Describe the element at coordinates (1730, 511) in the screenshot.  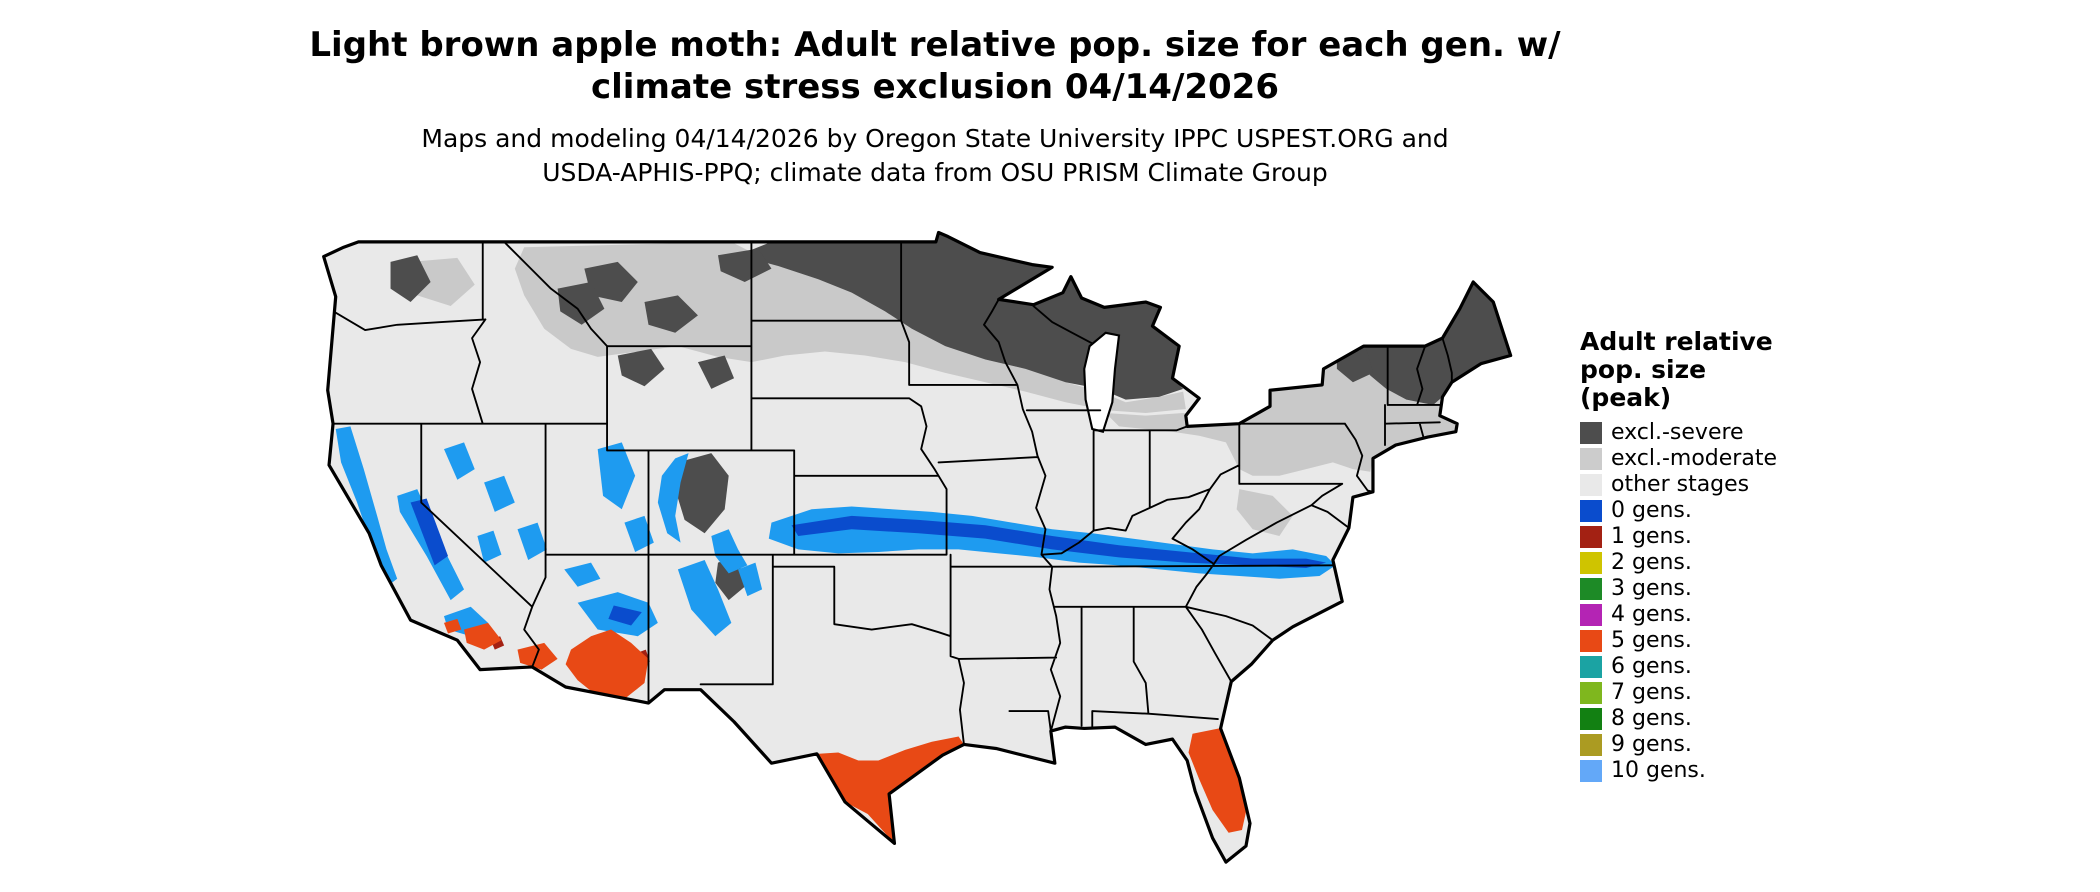
I see `legend-item: 0 gens.` at that location.